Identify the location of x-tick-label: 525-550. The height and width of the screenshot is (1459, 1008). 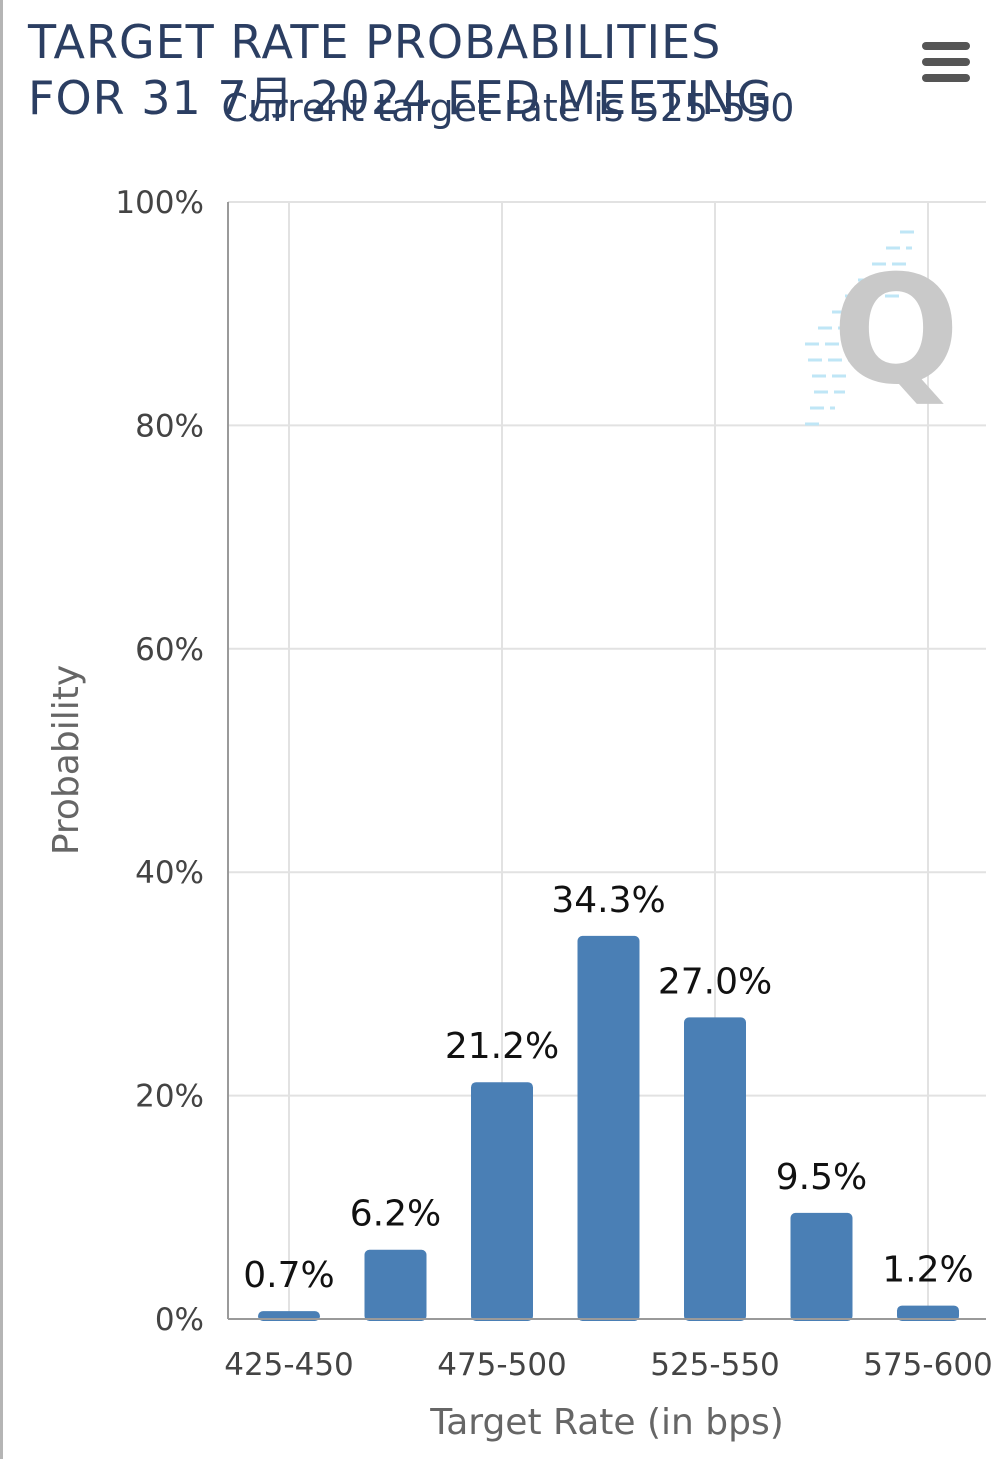
(715, 1365).